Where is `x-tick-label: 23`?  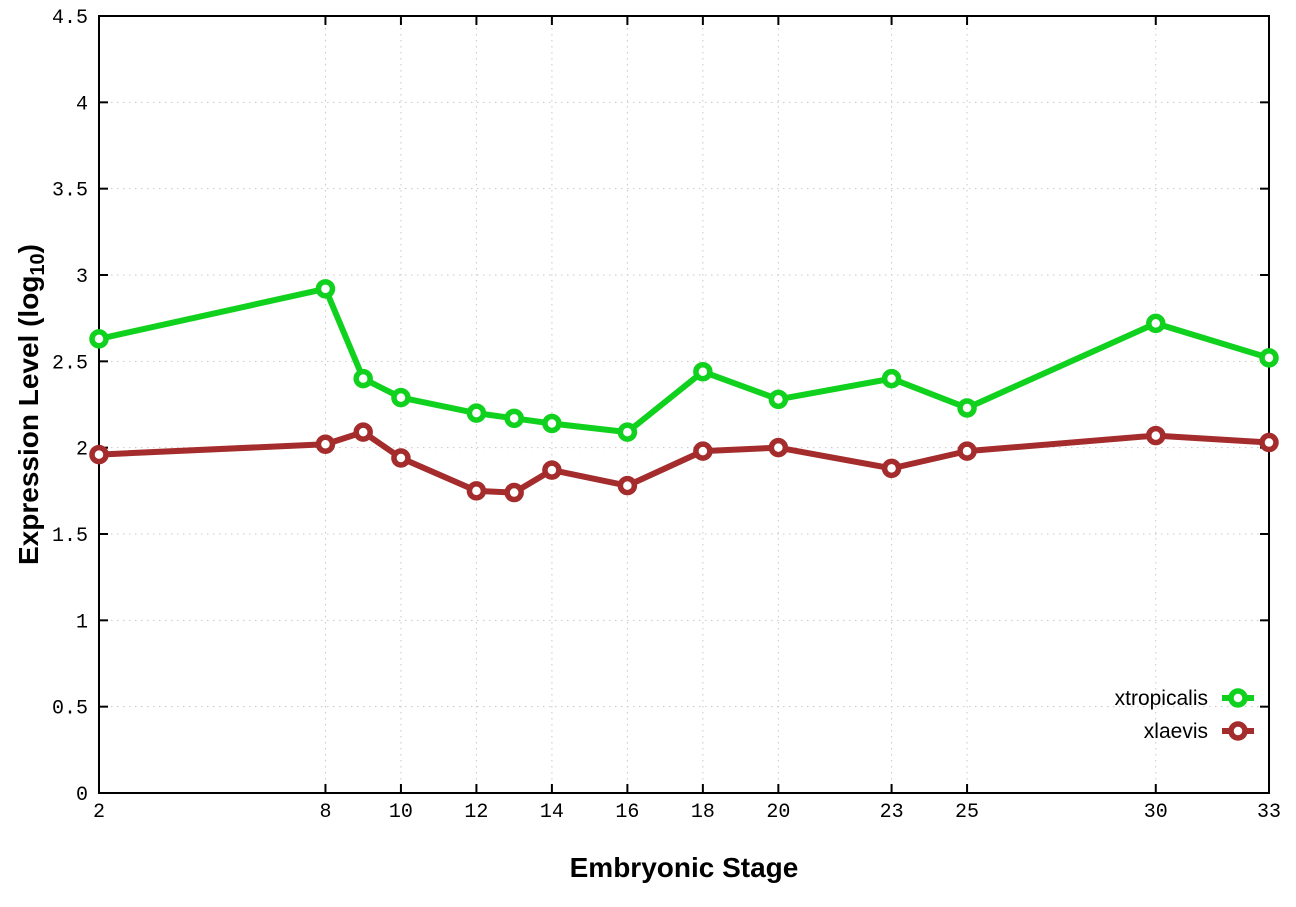 x-tick-label: 23 is located at coordinates (892, 812).